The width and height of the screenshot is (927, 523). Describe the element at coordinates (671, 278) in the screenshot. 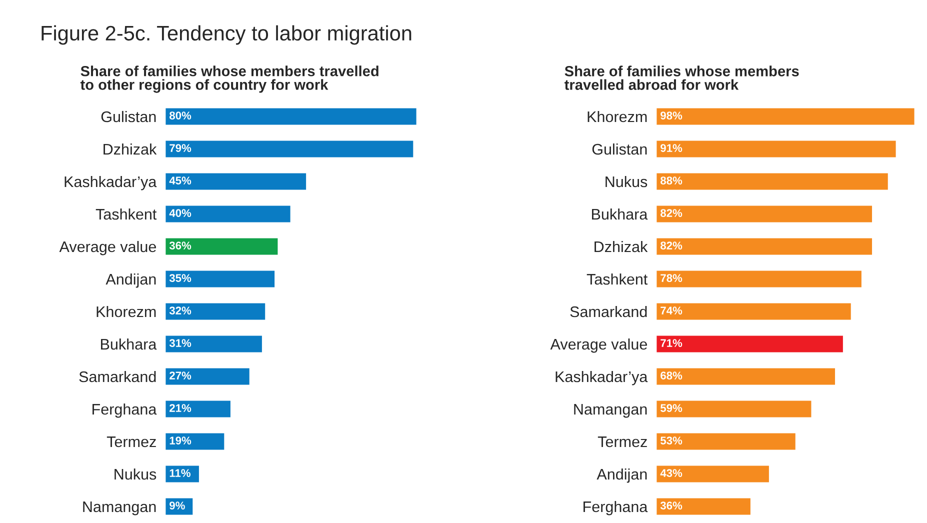

I see `data-label: 78%` at that location.